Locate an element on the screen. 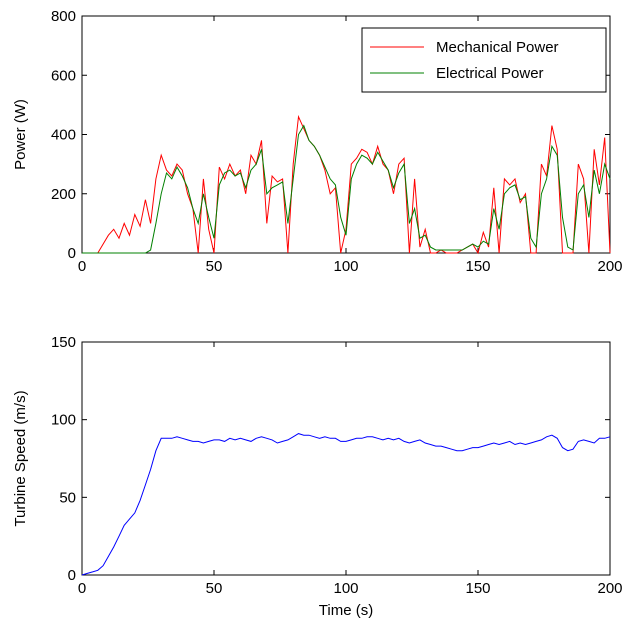 Image resolution: width=627 pixels, height=630 pixels. y-tick-label: 150 is located at coordinates (63, 342).